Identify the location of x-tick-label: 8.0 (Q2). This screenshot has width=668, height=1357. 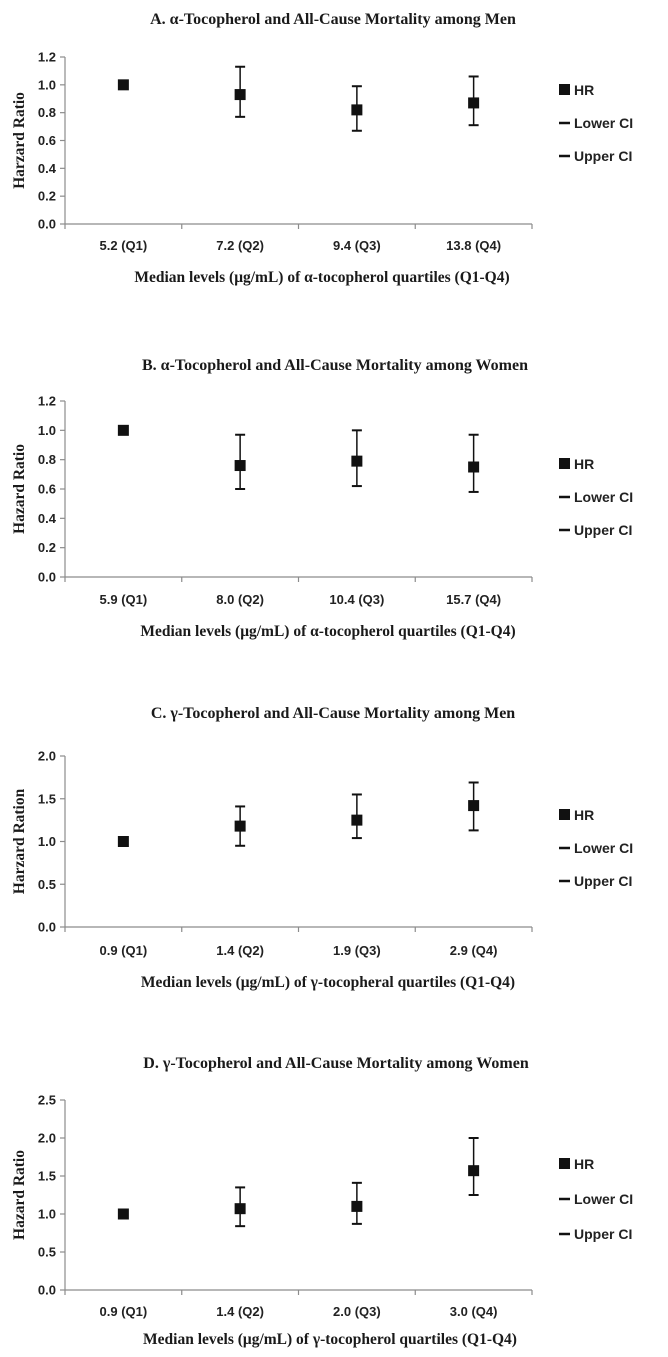
(240, 599).